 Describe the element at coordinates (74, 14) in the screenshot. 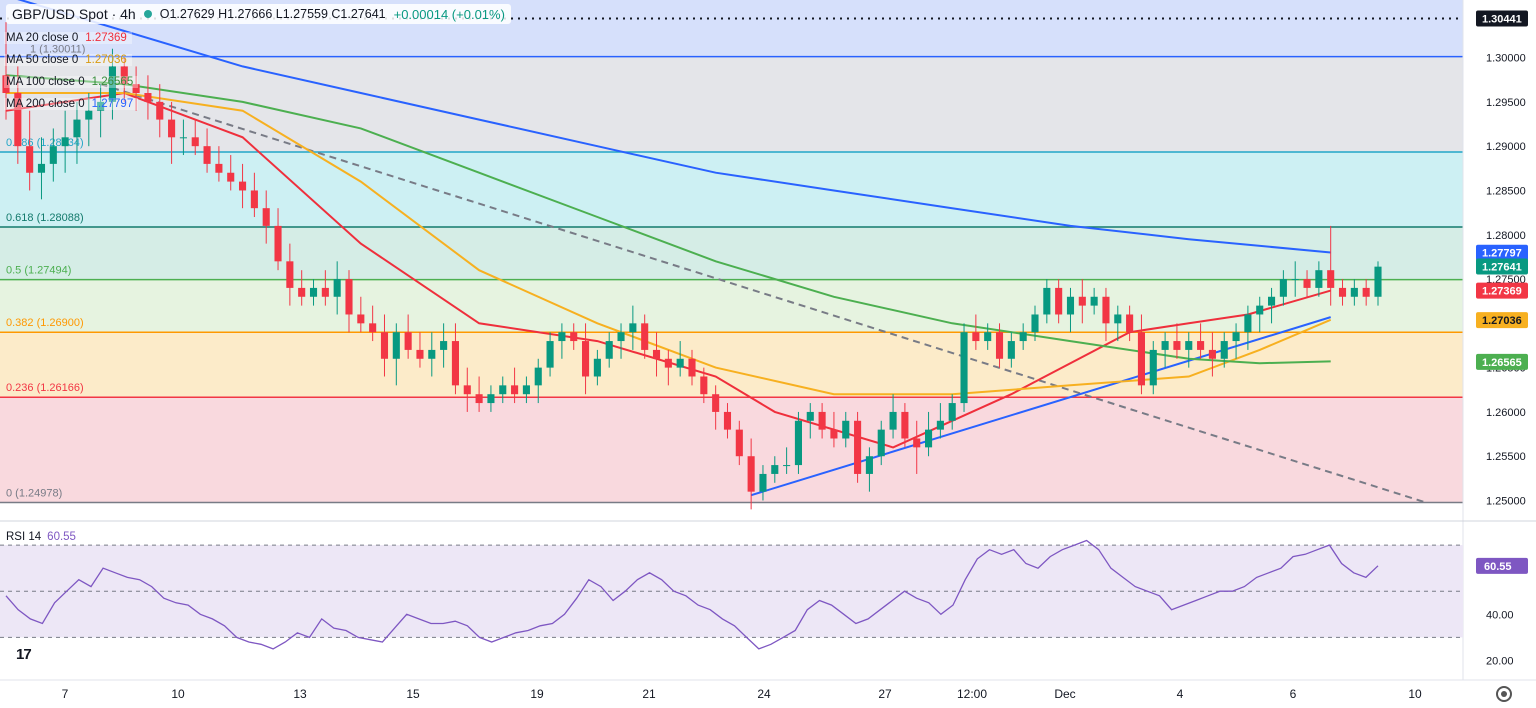

I see `symbol-title: GBP/USD Spot · 4h` at that location.